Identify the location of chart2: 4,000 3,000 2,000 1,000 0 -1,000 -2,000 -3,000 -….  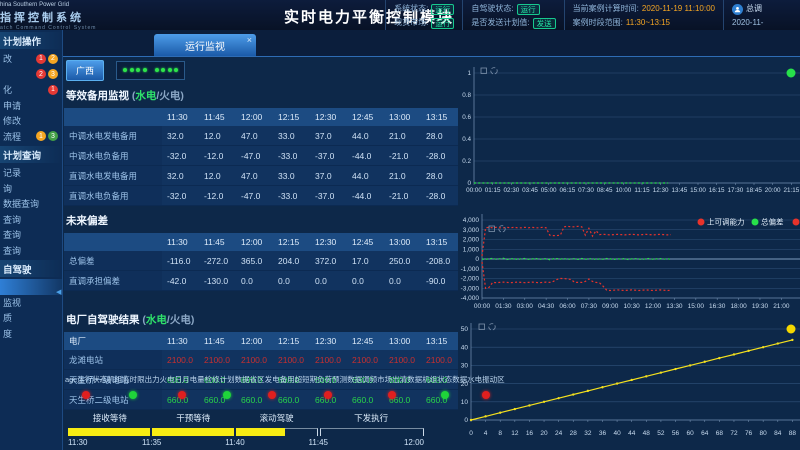
(627, 264).